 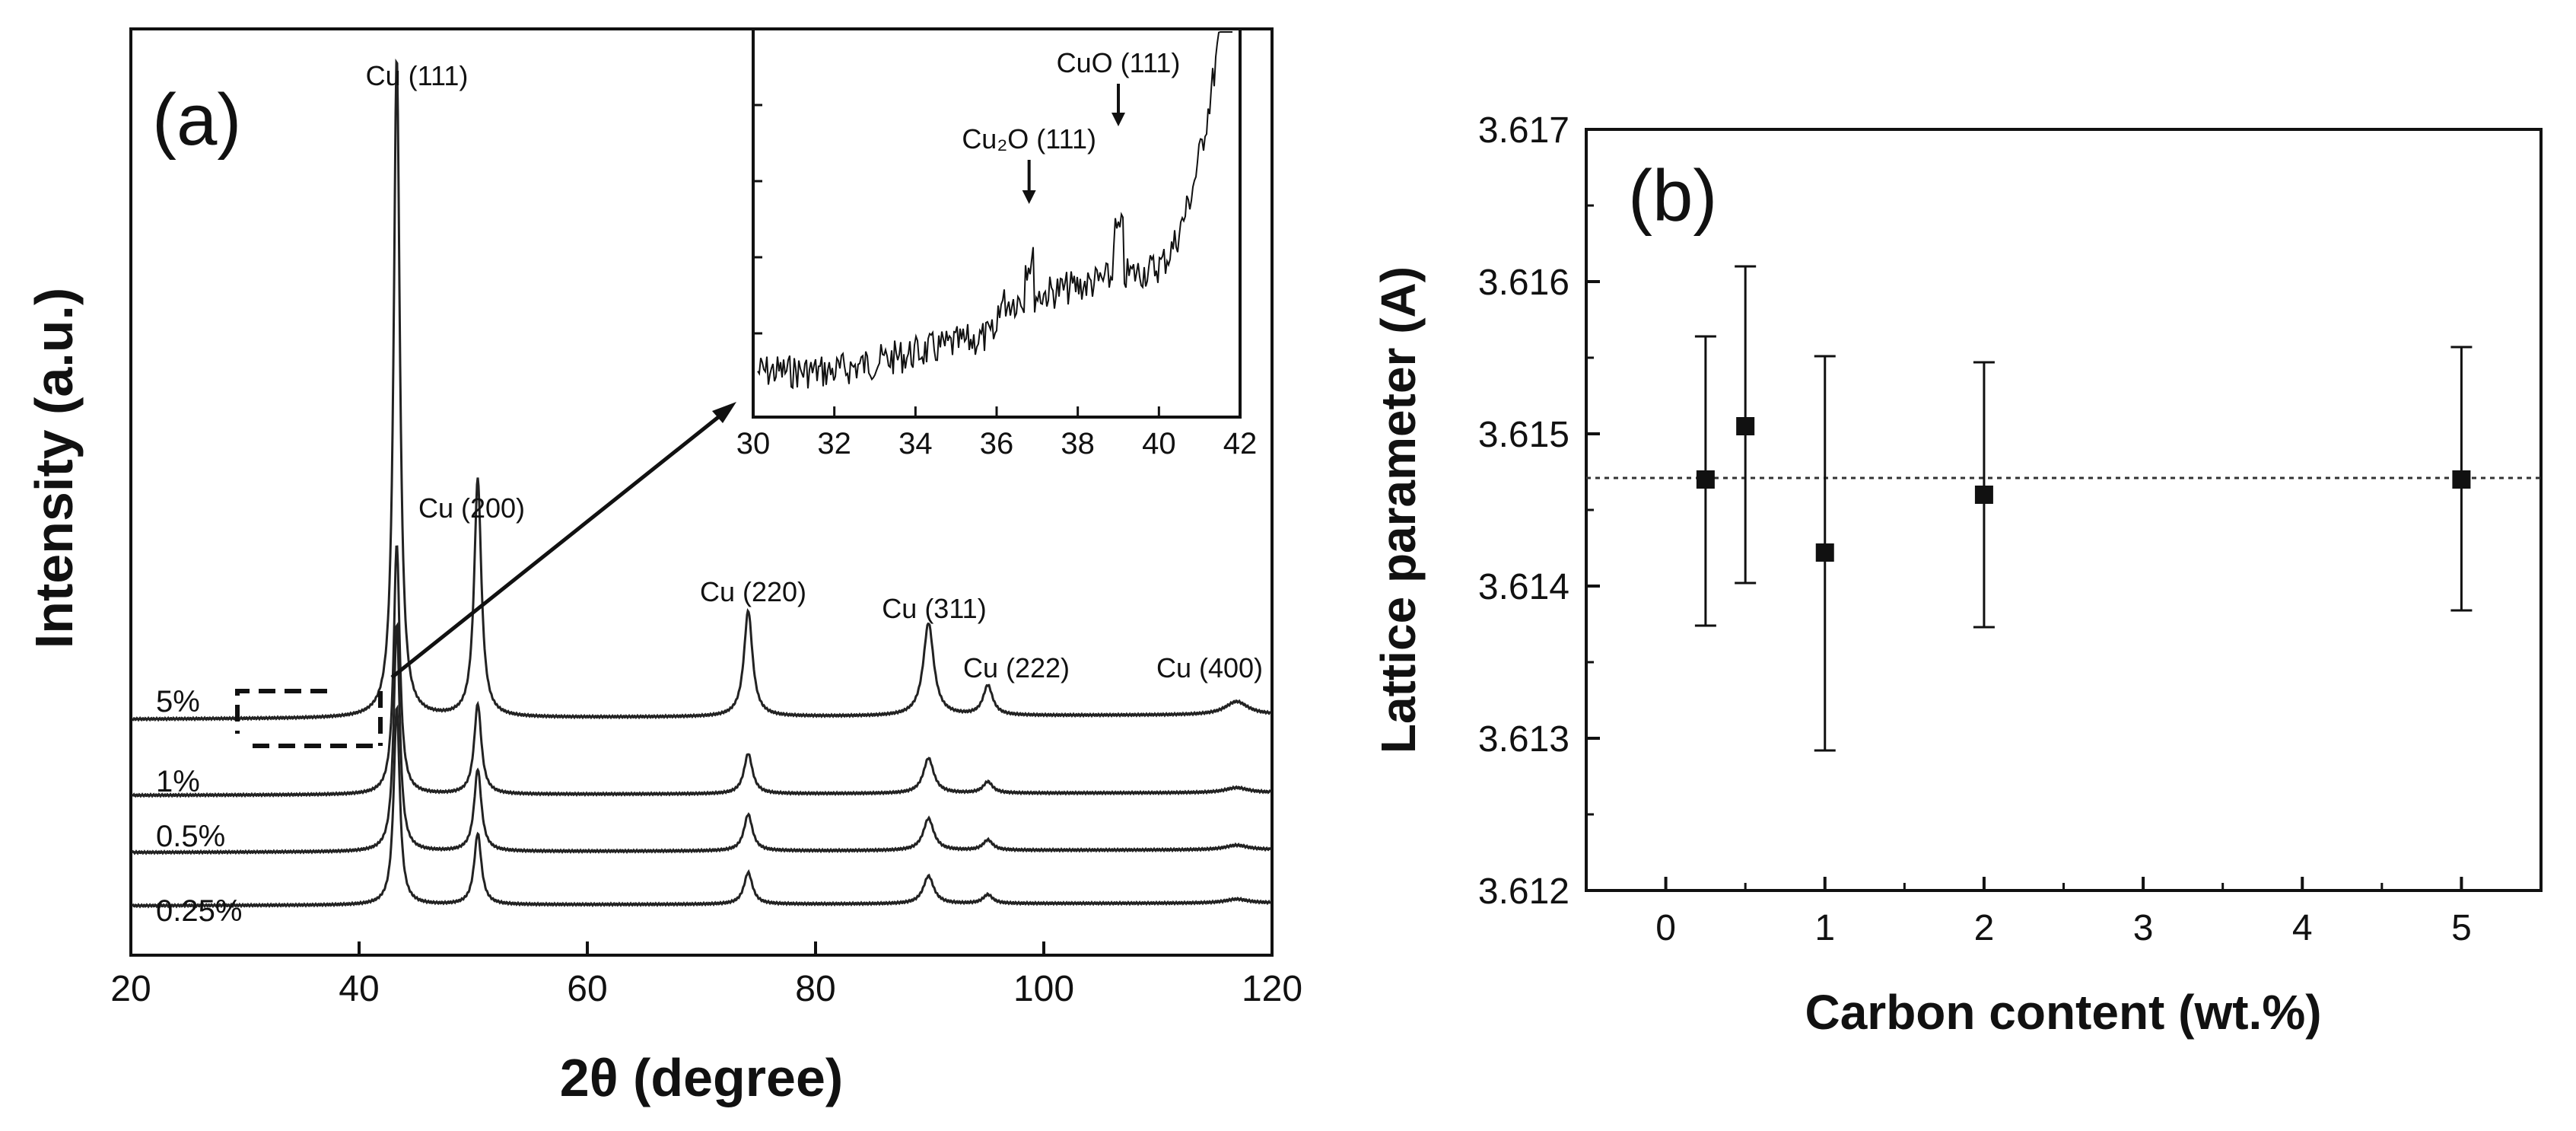 I want to click on peak-label: Cu (400), so click(x=1209, y=667).